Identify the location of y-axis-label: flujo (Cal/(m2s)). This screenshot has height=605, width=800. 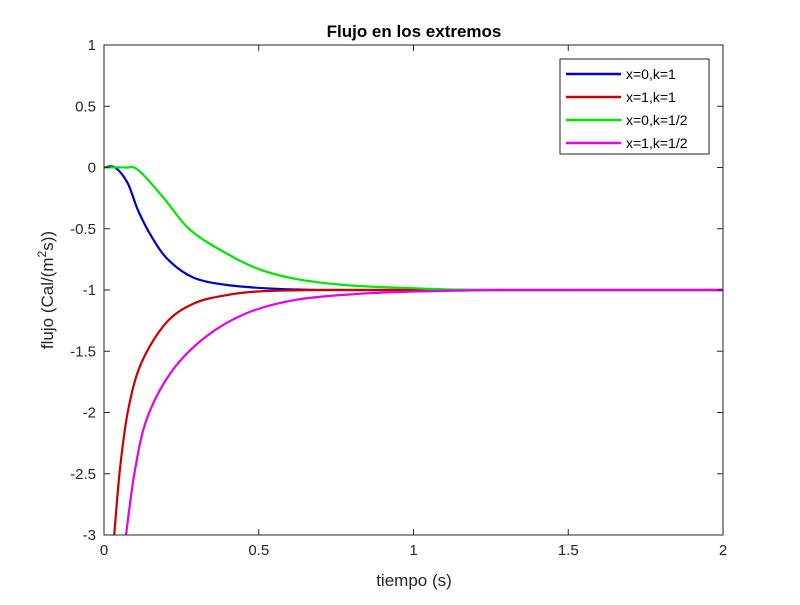
(46, 290).